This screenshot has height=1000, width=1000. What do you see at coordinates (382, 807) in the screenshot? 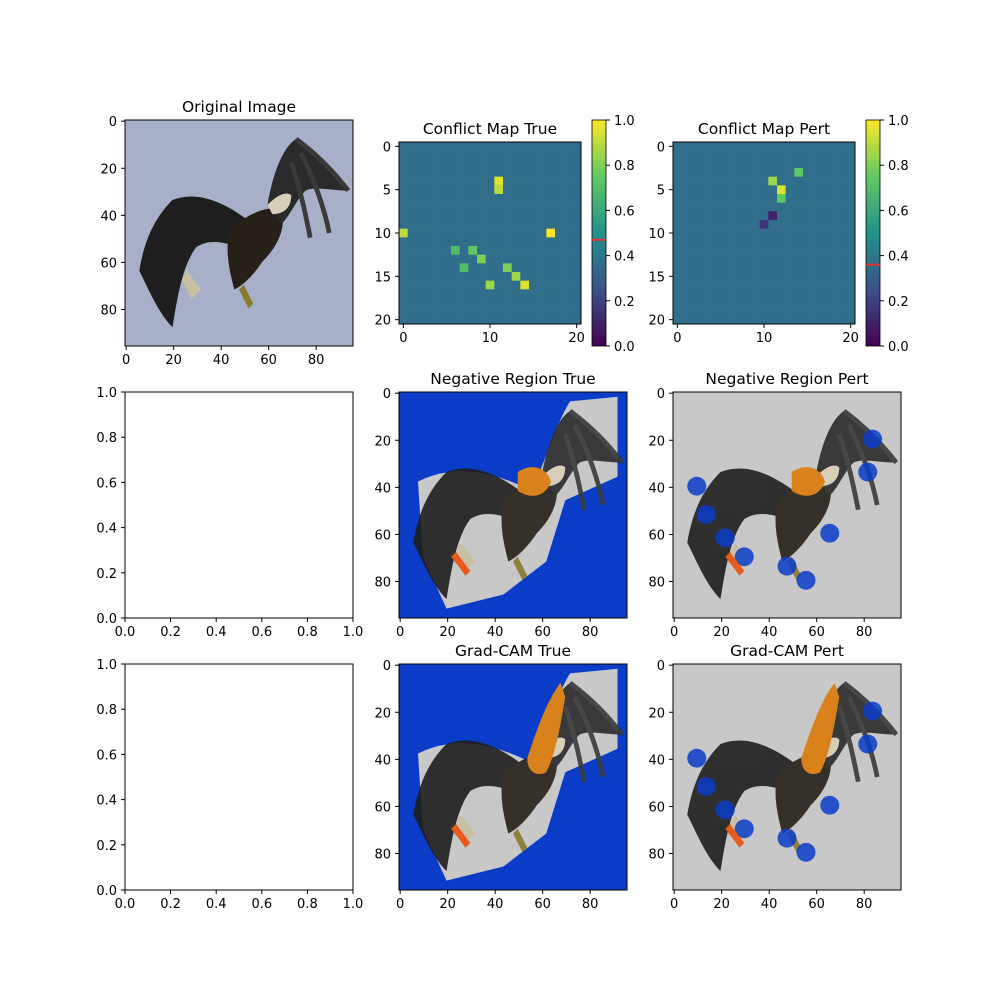
I see `y-tick-label: 60` at bounding box center [382, 807].